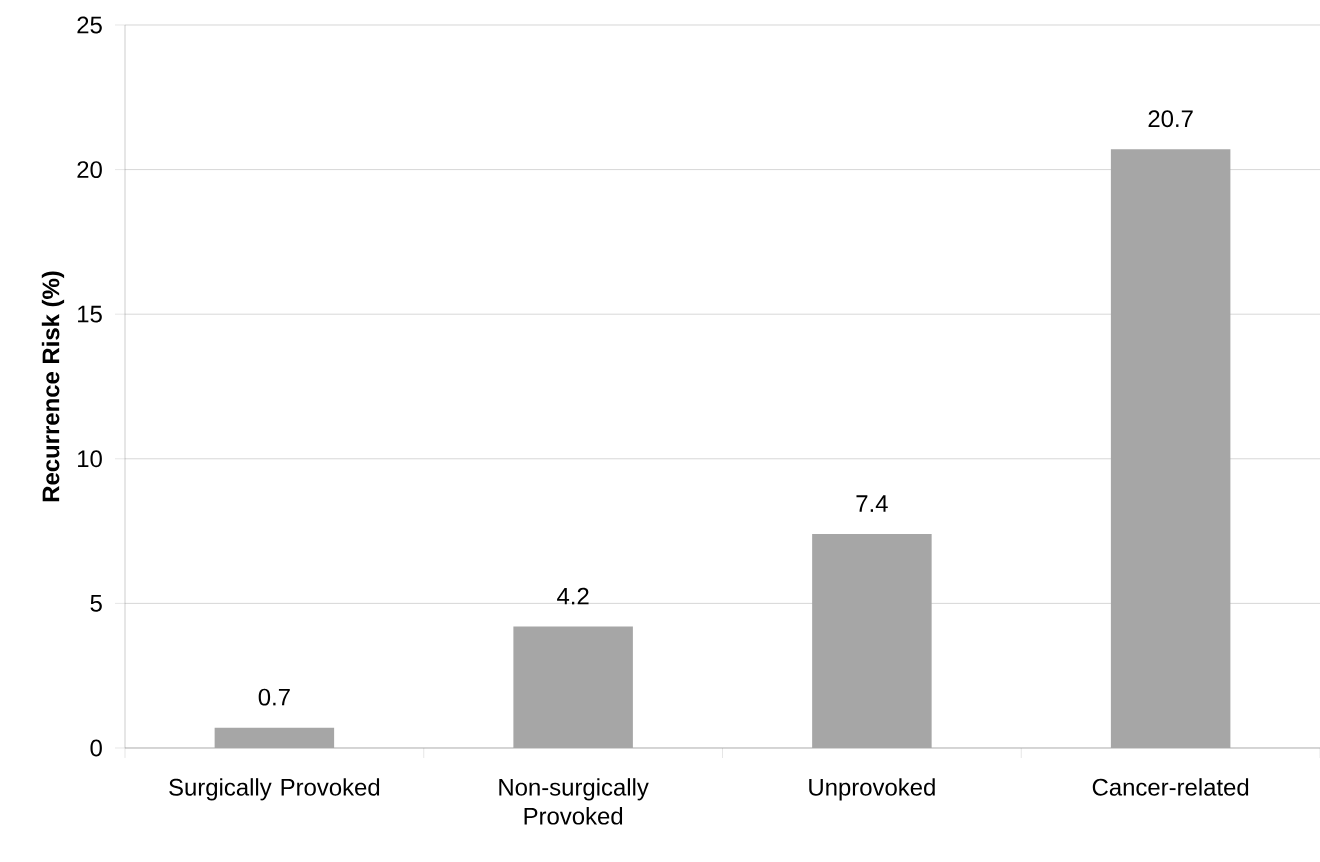 This screenshot has height=862, width=1320. Describe the element at coordinates (1170, 119) in the screenshot. I see `data-label: 20.7` at that location.